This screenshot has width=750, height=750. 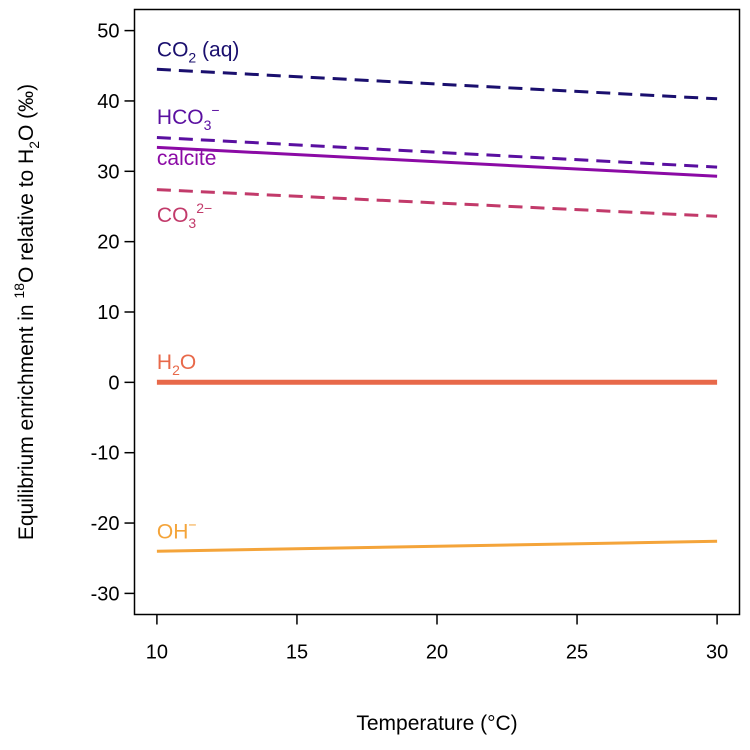 I want to click on series-label: calcite, so click(x=187, y=158).